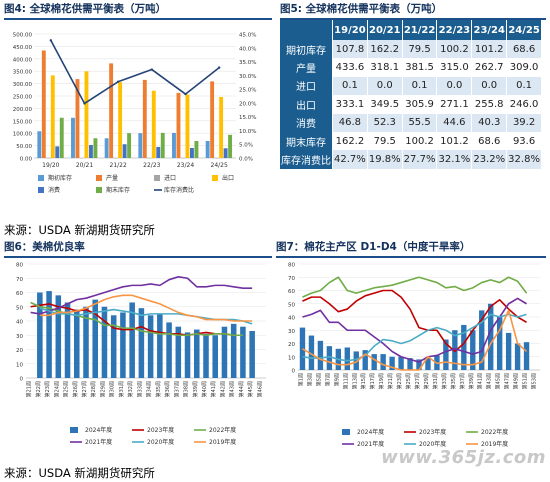 The width and height of the screenshot is (550, 482). Describe the element at coordinates (291, 279) in the screenshot. I see `y-tick-label: 70` at that location.